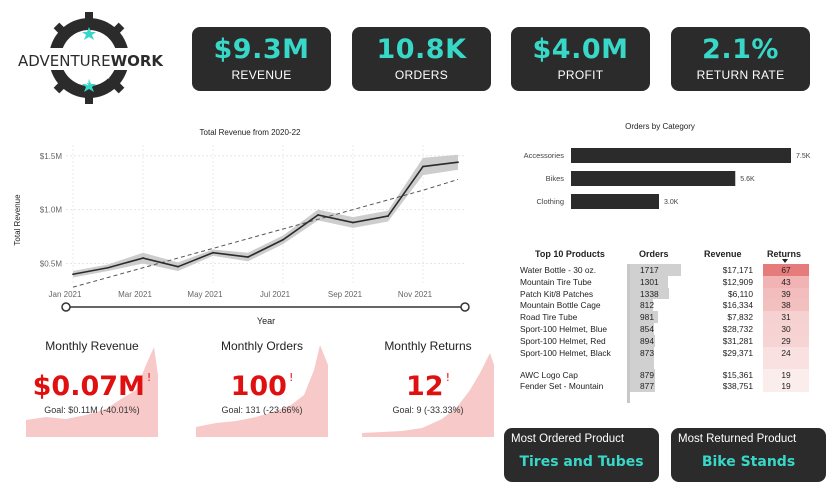 This screenshot has width=827, height=487. Describe the element at coordinates (737, 439) in the screenshot. I see `card-title: Most Returned Product` at that location.